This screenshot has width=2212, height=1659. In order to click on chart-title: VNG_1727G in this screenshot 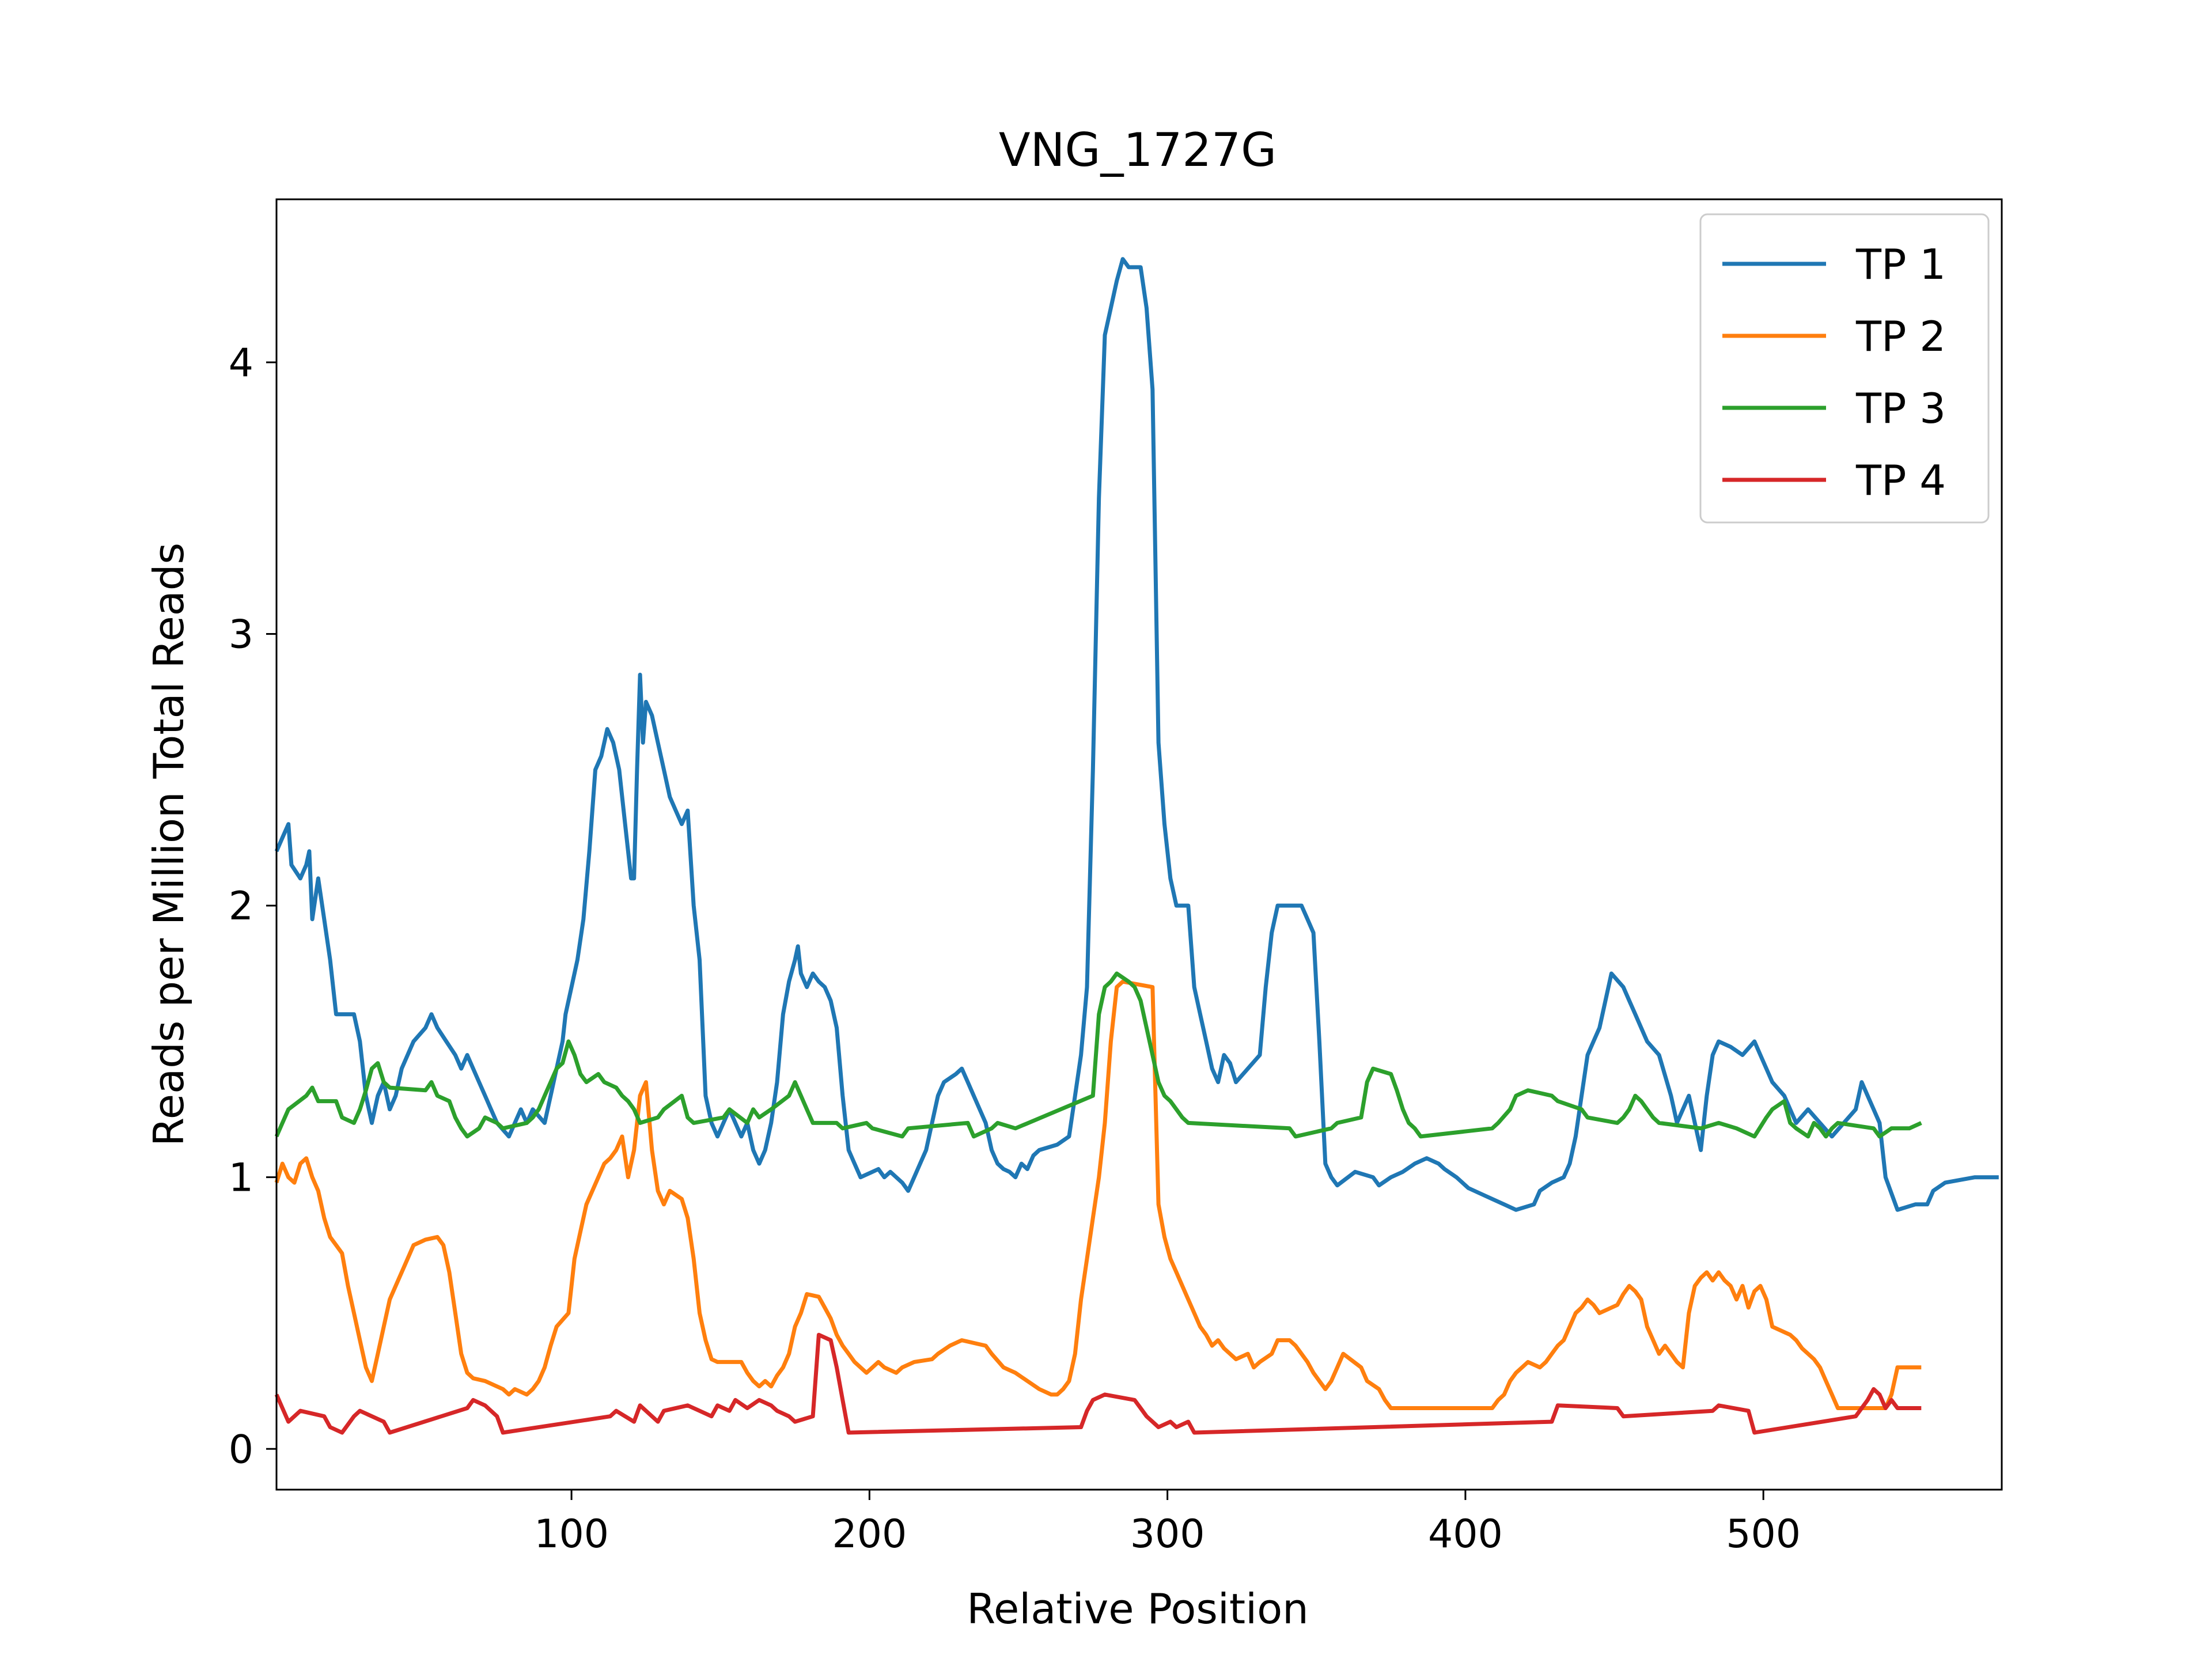, I will do `click(1138, 150)`.